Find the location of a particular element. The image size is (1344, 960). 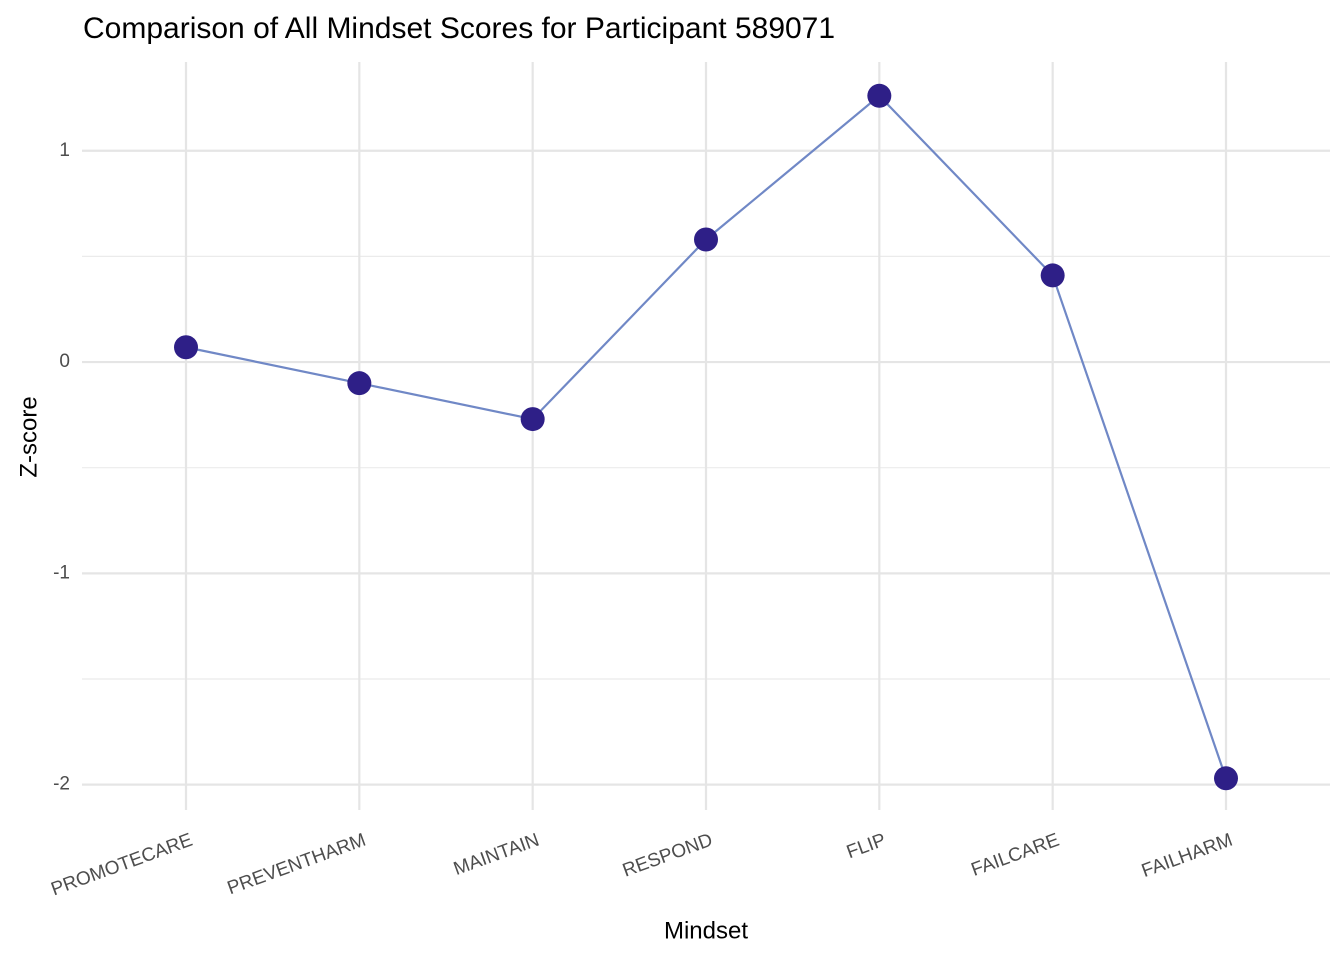

y-axis-title: Z-score is located at coordinates (28, 436).